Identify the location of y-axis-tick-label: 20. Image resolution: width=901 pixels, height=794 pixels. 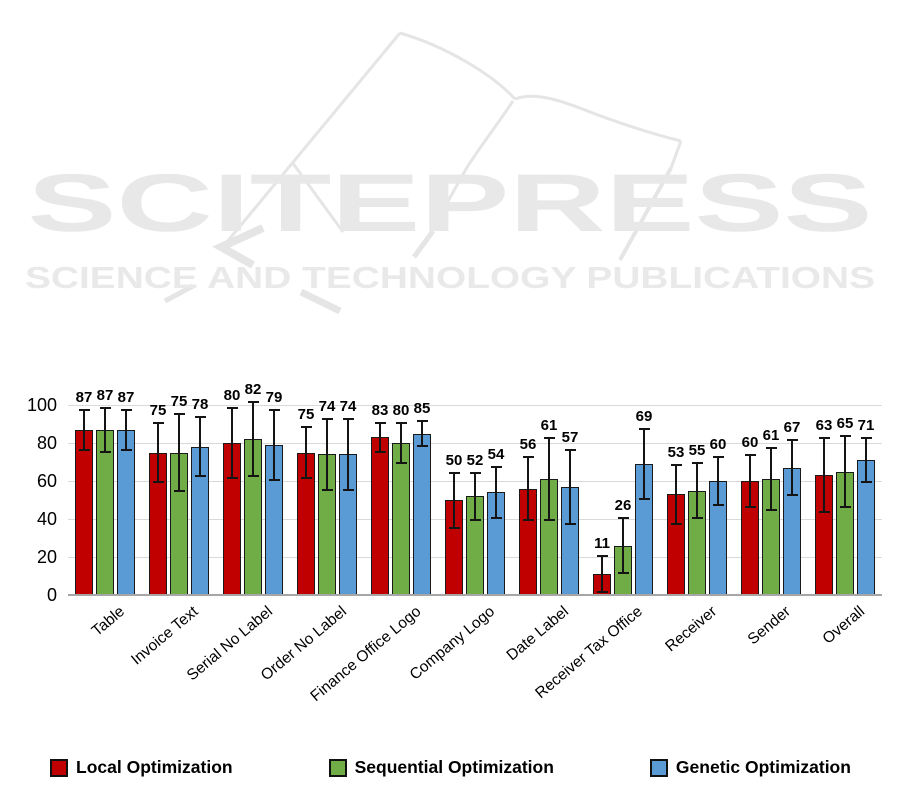
(46, 557).